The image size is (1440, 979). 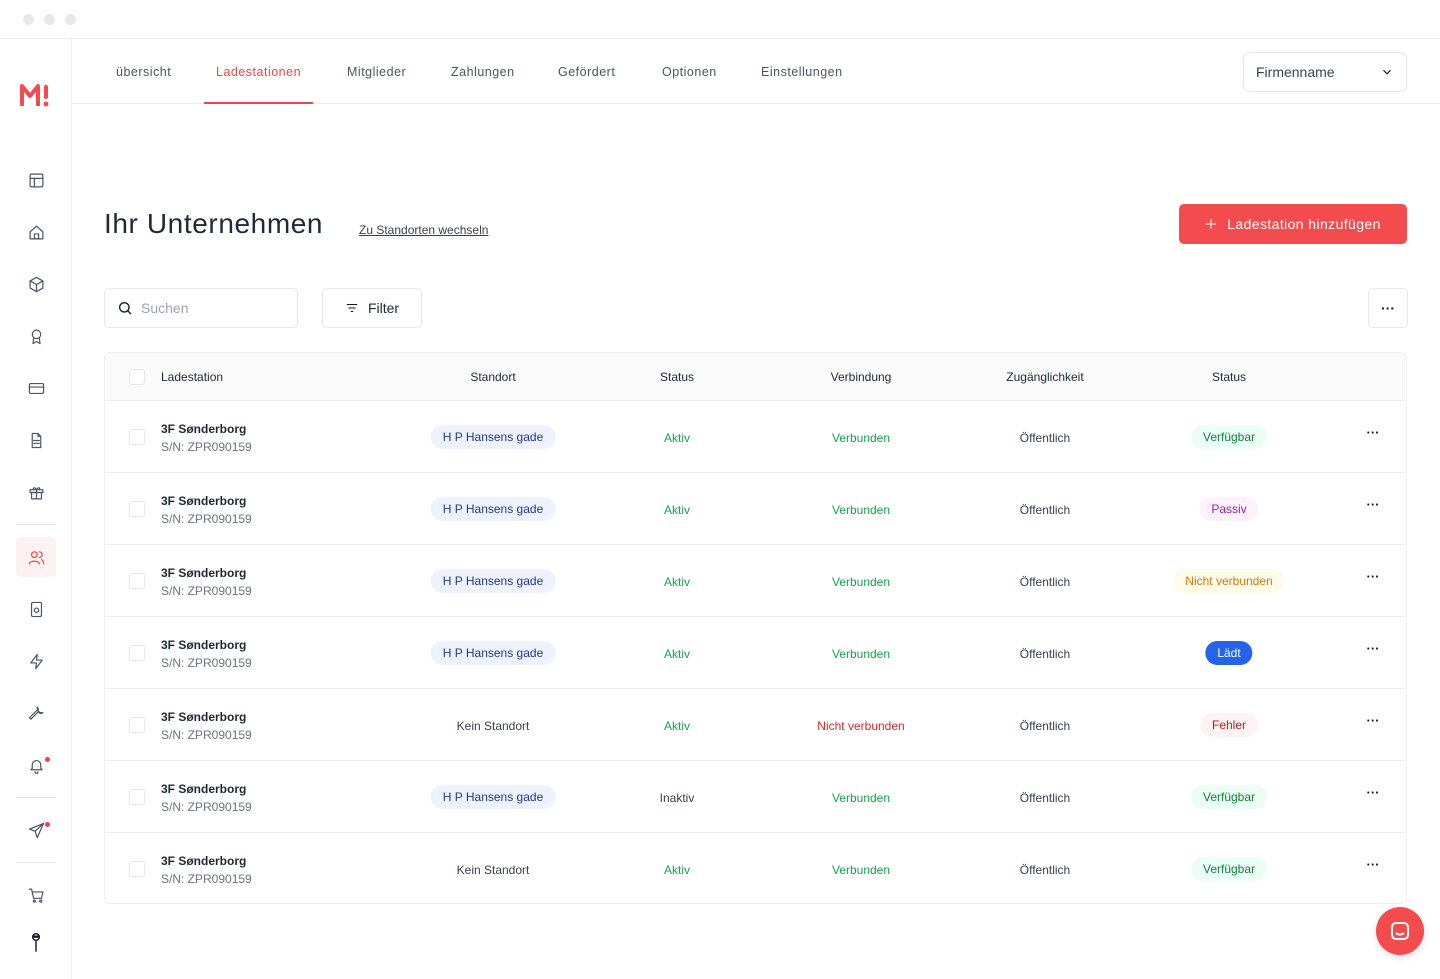 I want to click on filter-label: Filter, so click(x=383, y=308).